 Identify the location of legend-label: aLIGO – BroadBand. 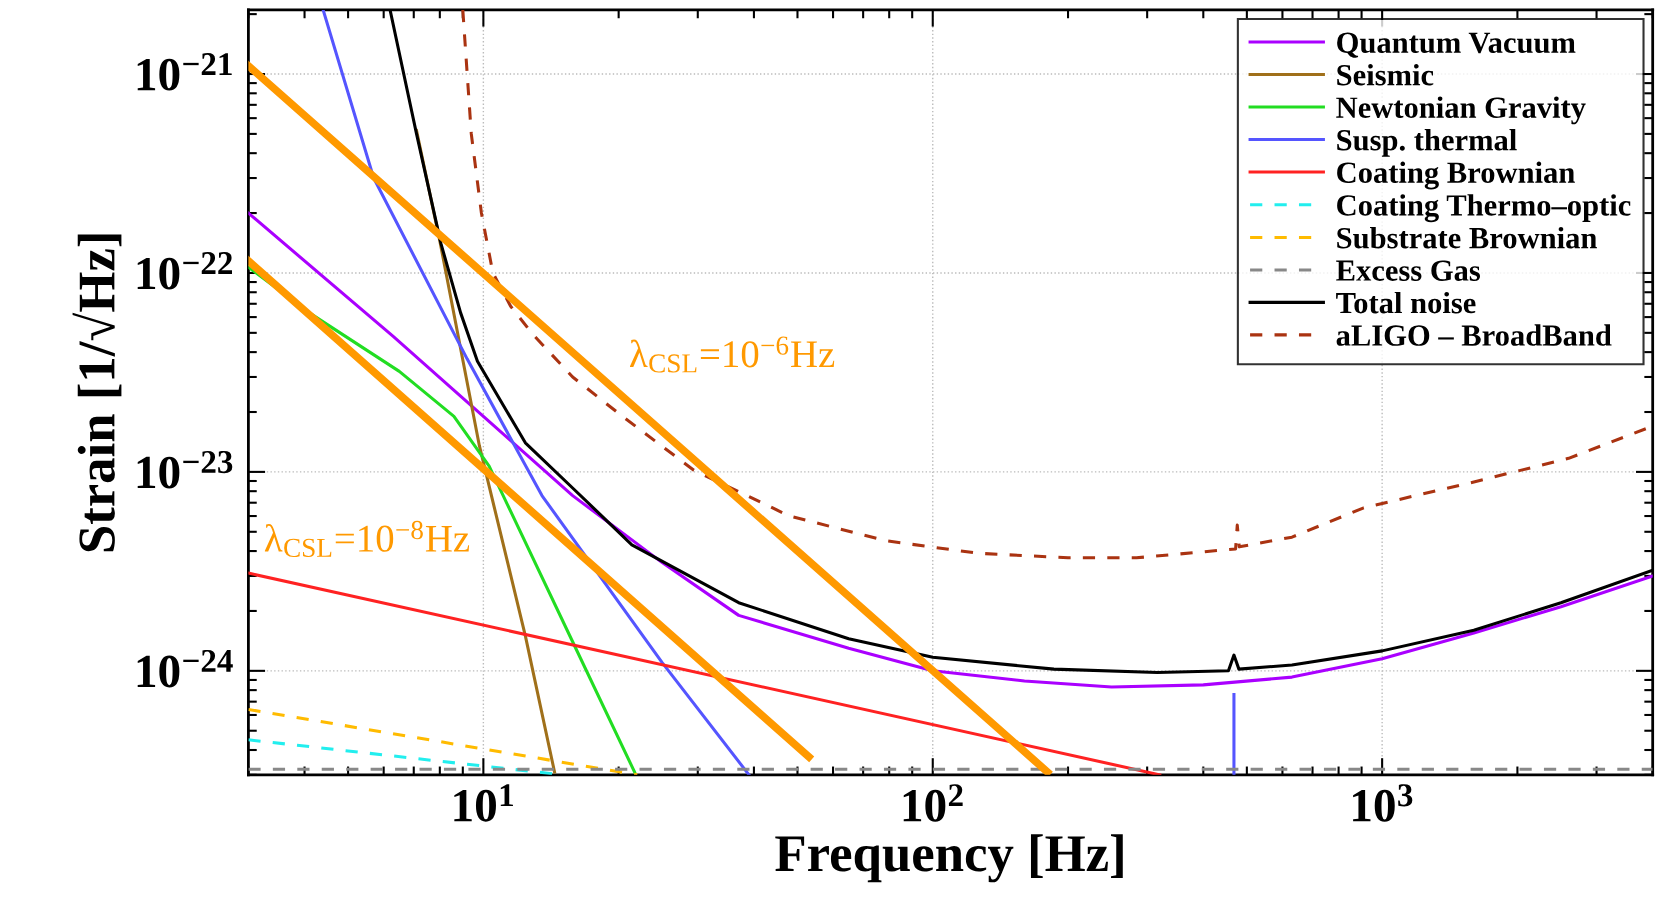
(1474, 335).